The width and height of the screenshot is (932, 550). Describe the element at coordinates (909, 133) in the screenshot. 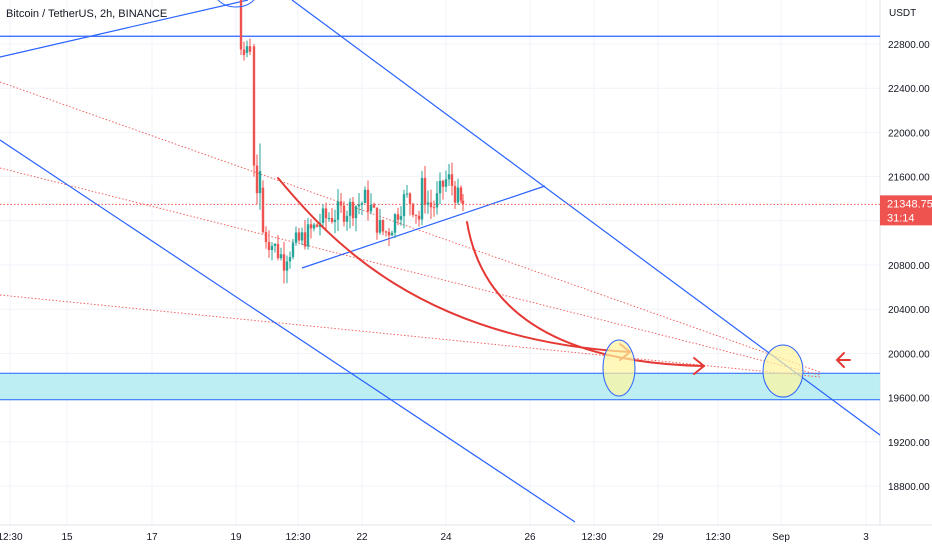

I see `y-tick-label: 22000.00` at that location.